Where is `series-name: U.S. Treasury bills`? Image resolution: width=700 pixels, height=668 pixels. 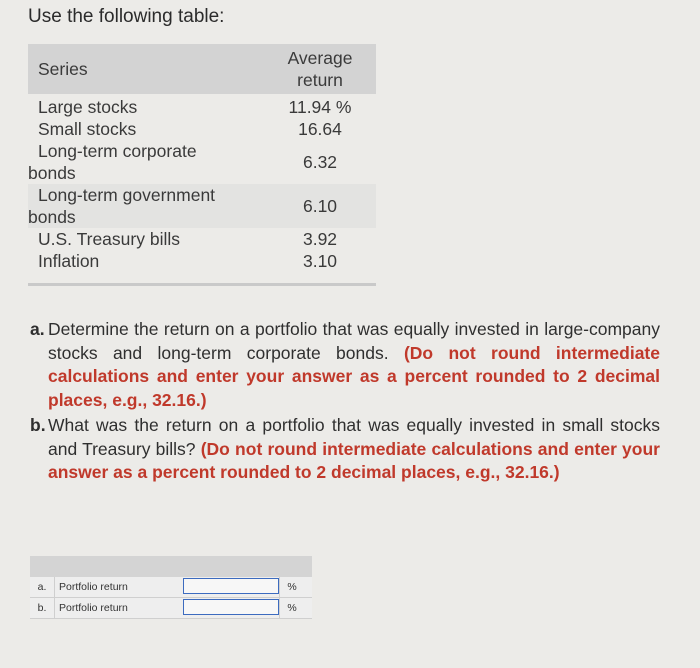
series-name: U.S. Treasury bills is located at coordinates (109, 239).